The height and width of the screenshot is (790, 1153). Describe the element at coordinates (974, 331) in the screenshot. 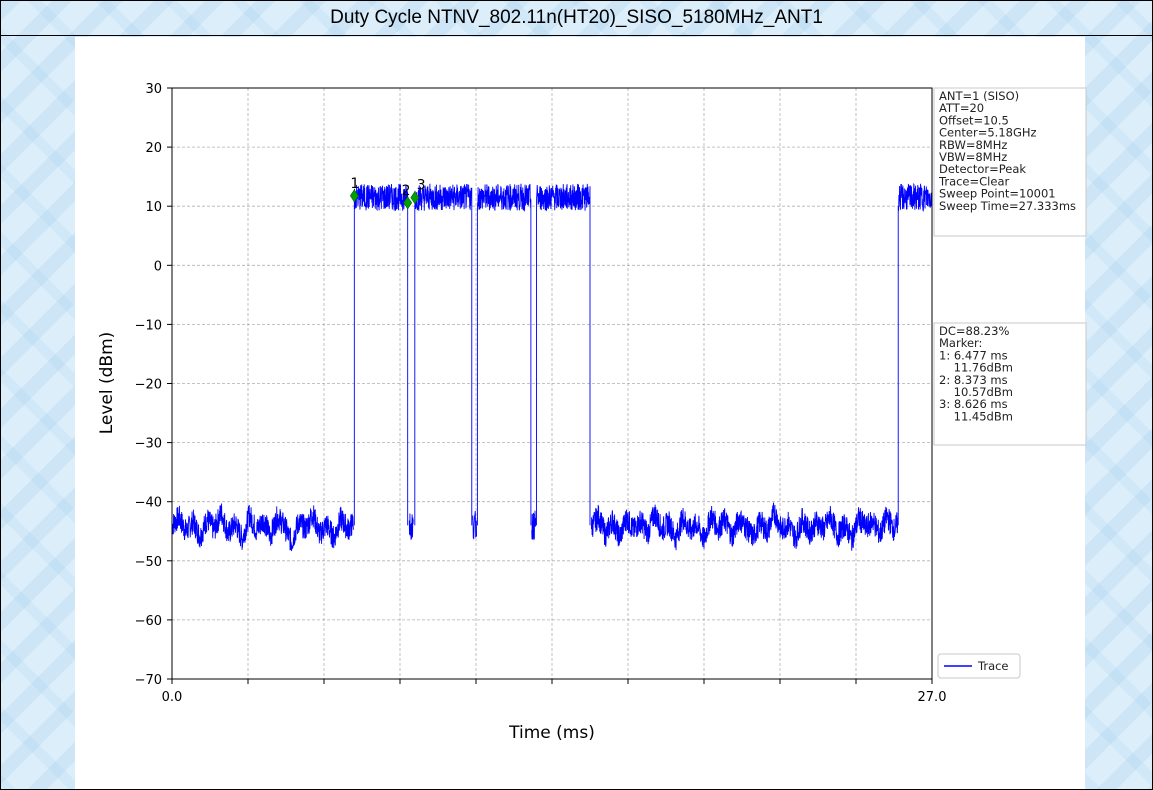

I see `info-line: DC=88.23%` at that location.